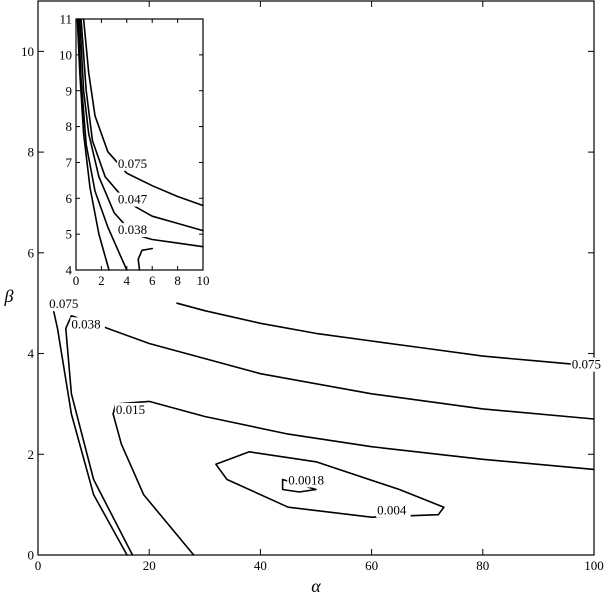 The image size is (608, 595). What do you see at coordinates (69, 162) in the screenshot?
I see `inset-y-tick-label: 7` at bounding box center [69, 162].